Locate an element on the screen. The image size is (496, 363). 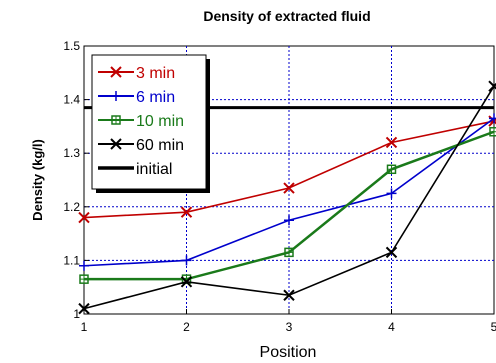
y-tick-label: 1.1 is located at coordinates (71, 260).